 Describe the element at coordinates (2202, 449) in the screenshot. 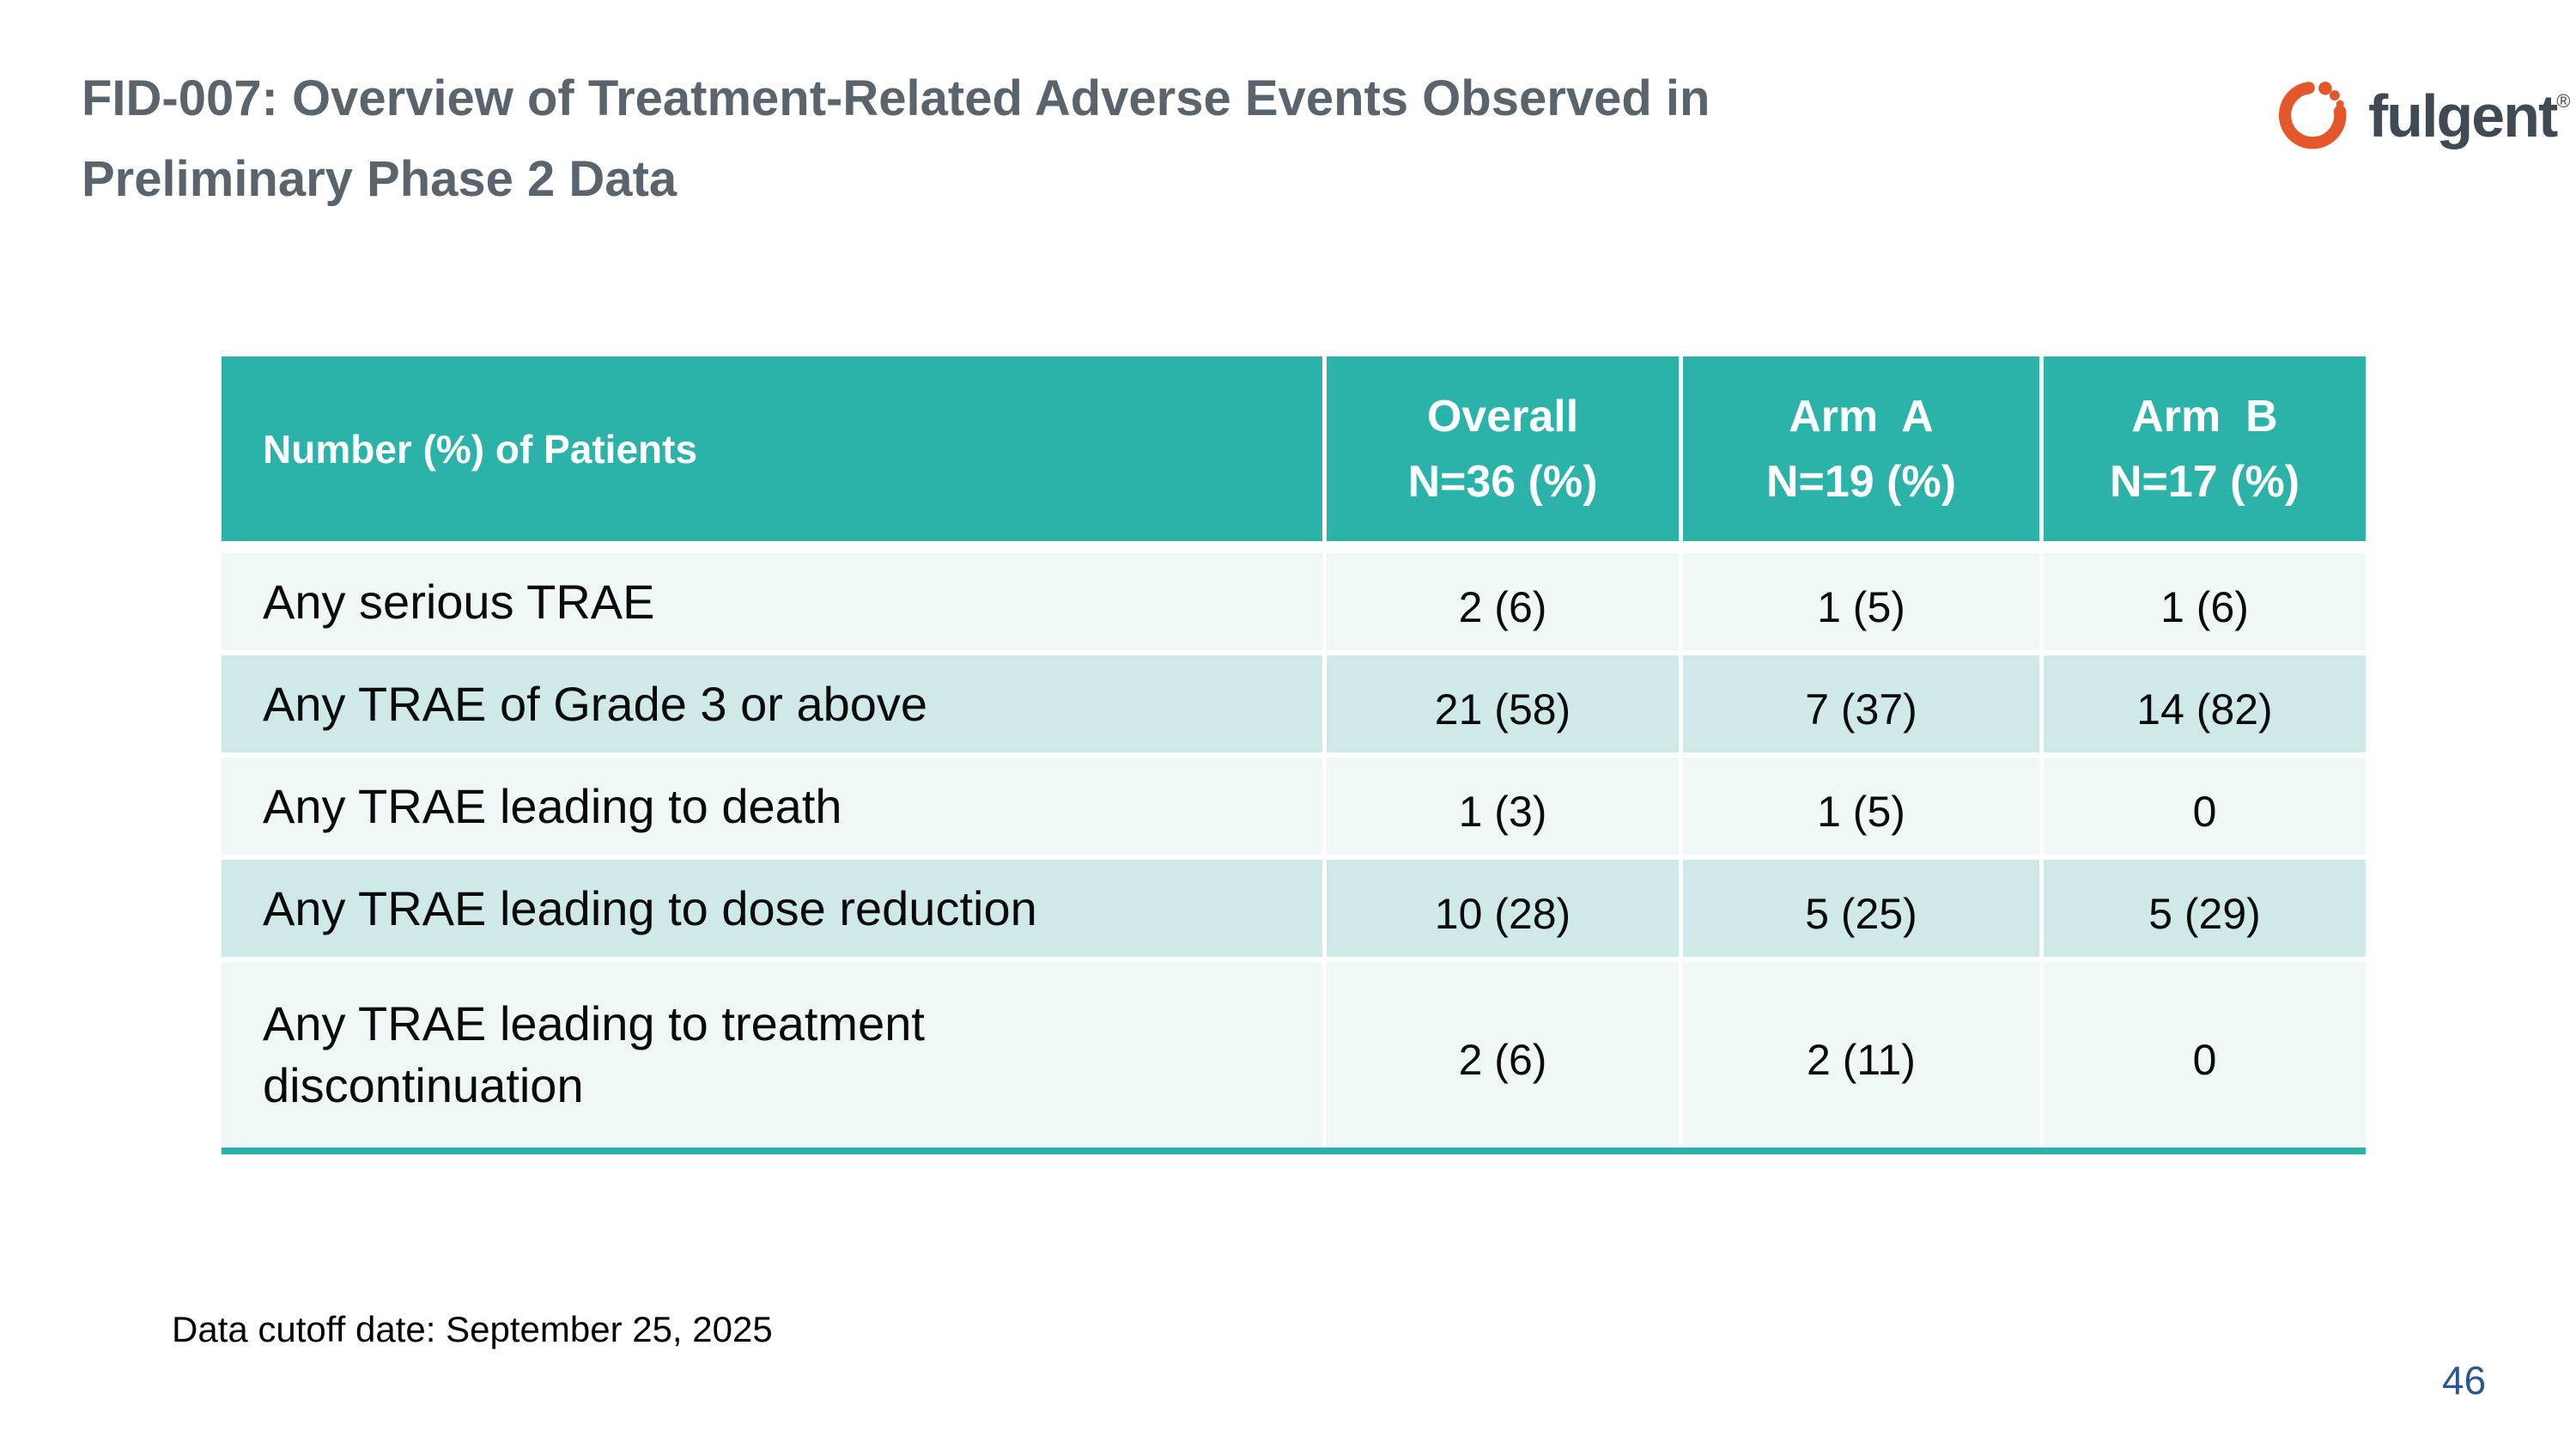

I see `table-header-arm-b: Arm B N=17 (%)` at that location.